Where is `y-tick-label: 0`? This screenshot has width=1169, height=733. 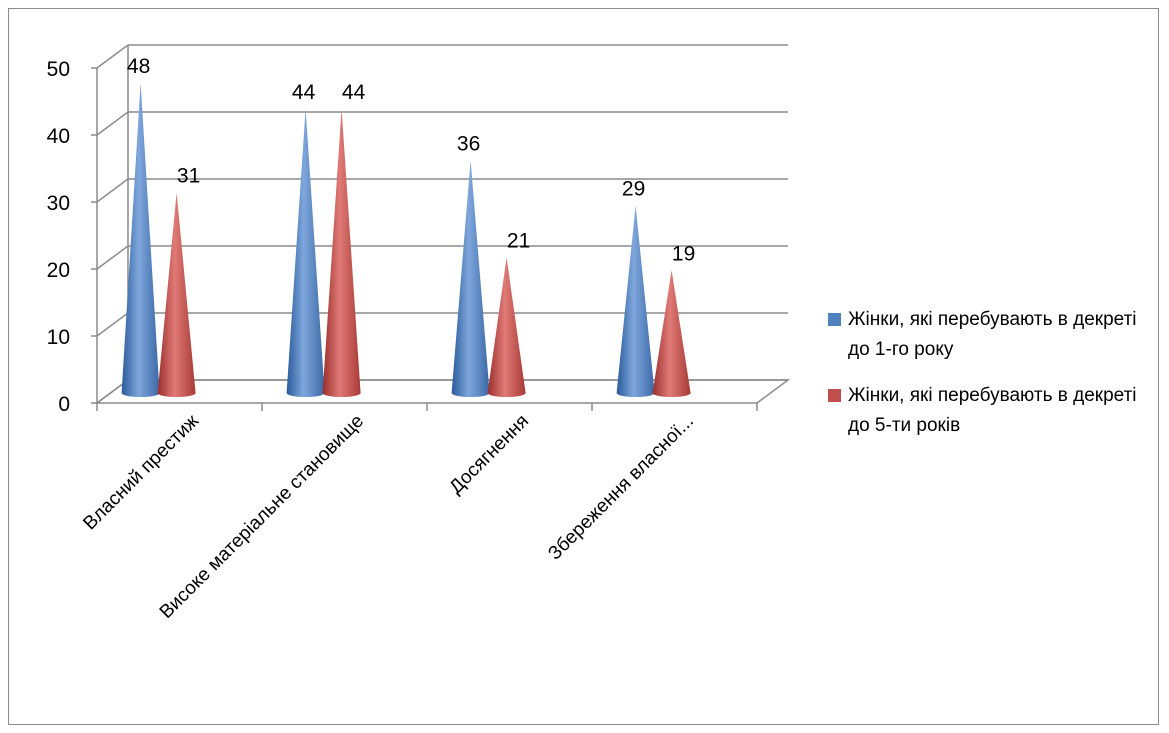 y-tick-label: 0 is located at coordinates (64, 404).